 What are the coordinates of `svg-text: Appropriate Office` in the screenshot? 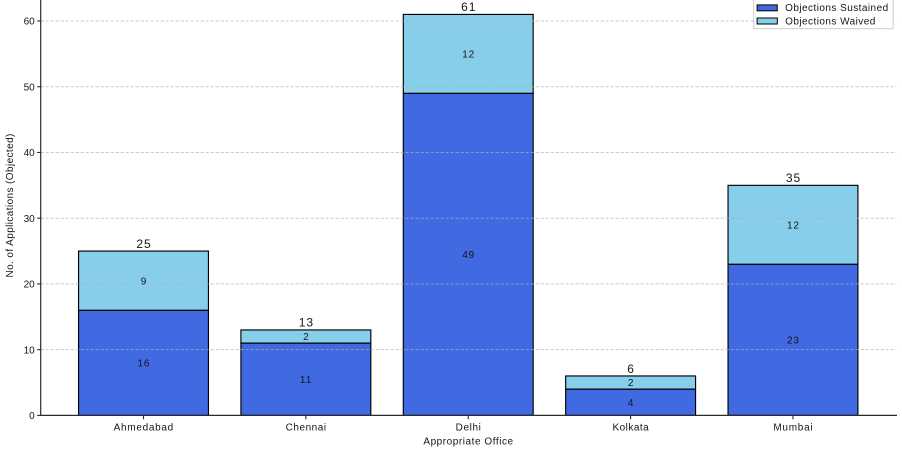 It's located at (468, 442).